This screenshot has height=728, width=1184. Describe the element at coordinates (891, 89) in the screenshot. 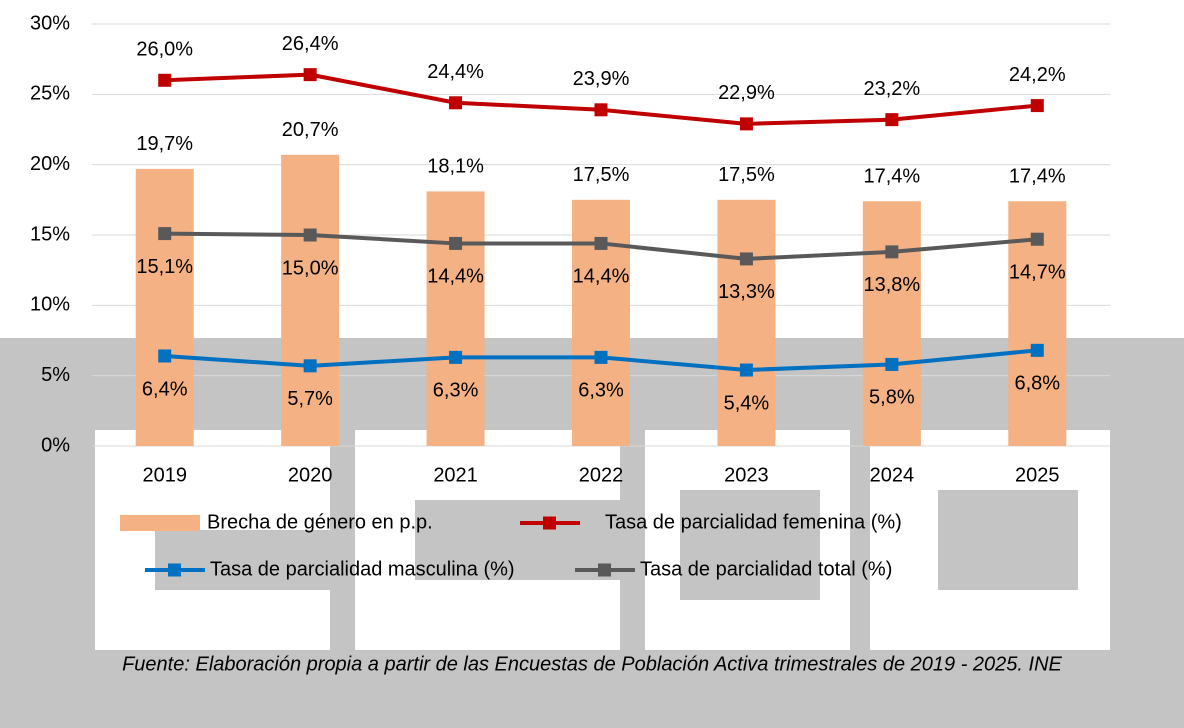

I see `data-label: 23,2%` at that location.